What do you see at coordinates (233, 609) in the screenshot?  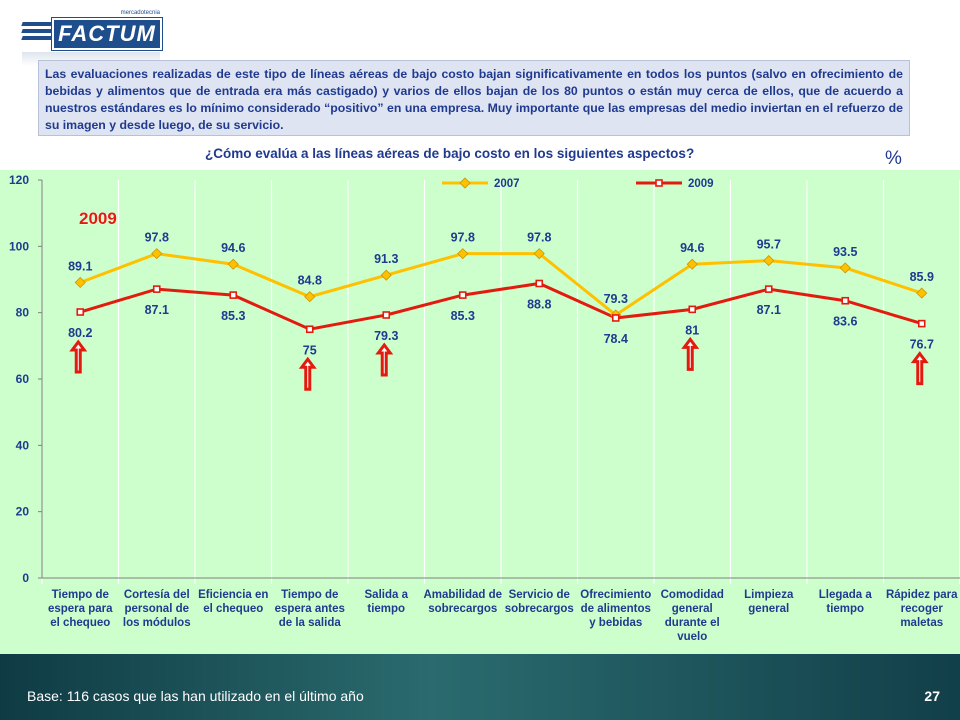 I see `x-tick-label-line: el chequeo` at bounding box center [233, 609].